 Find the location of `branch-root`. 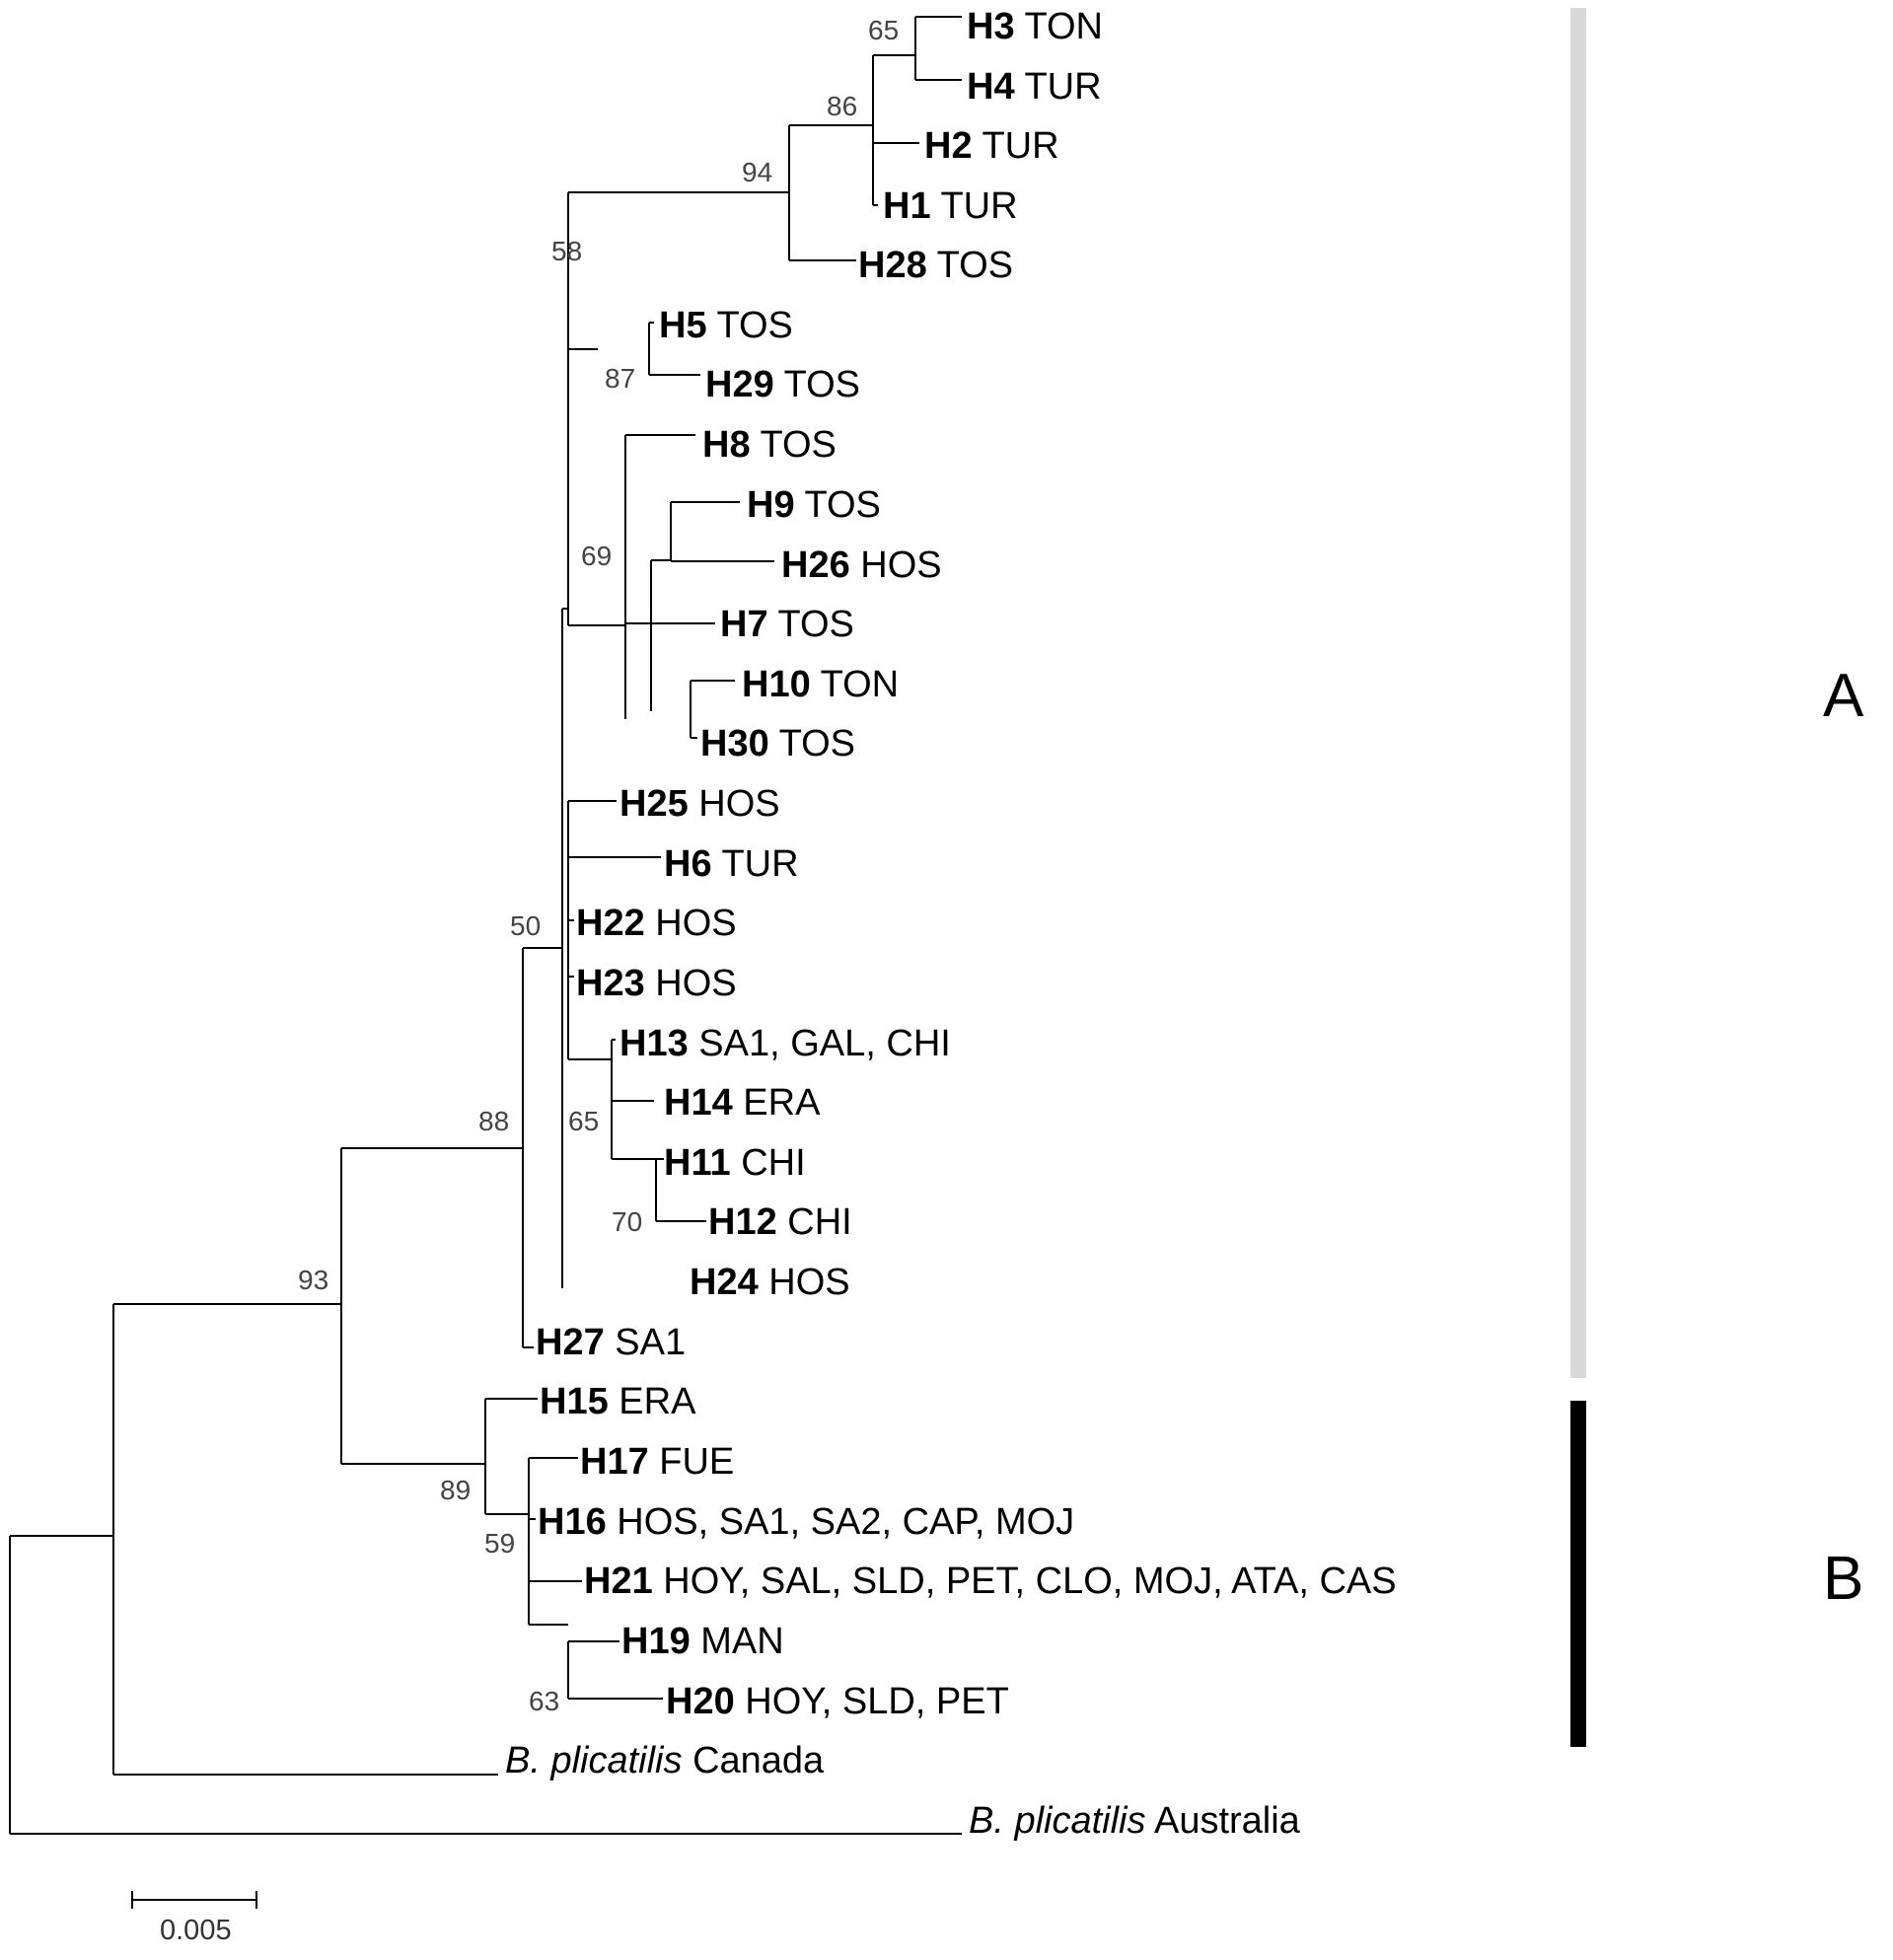

branch-root is located at coordinates (485, 1685).